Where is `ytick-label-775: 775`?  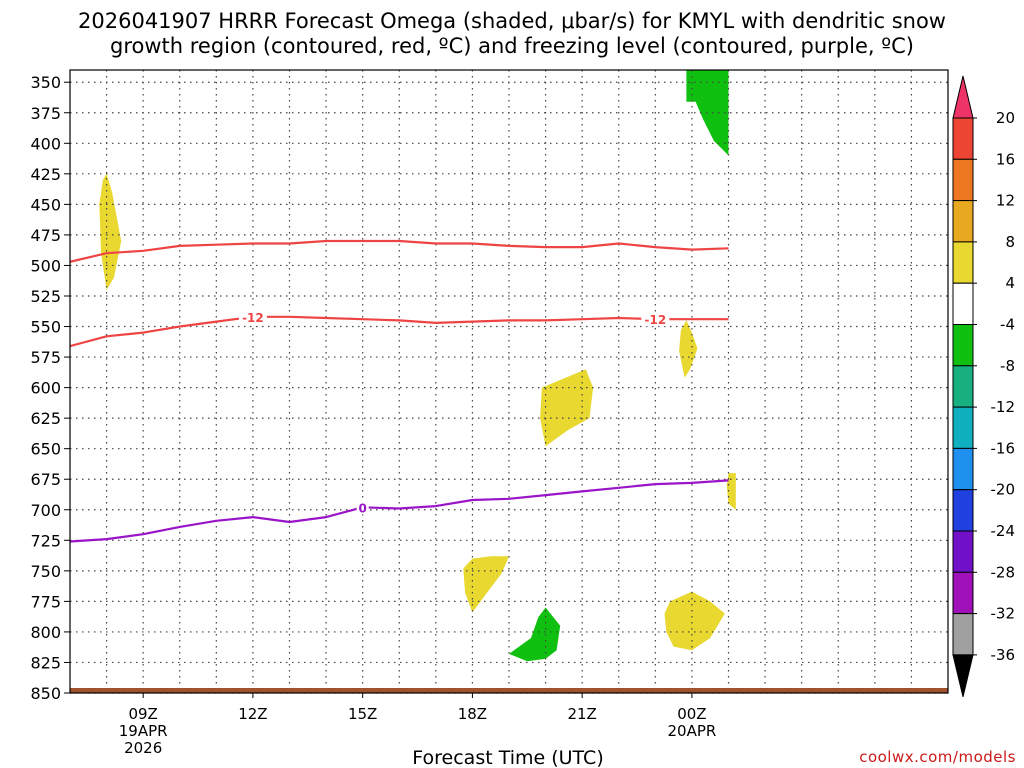 ytick-label-775: 775 is located at coordinates (45, 601).